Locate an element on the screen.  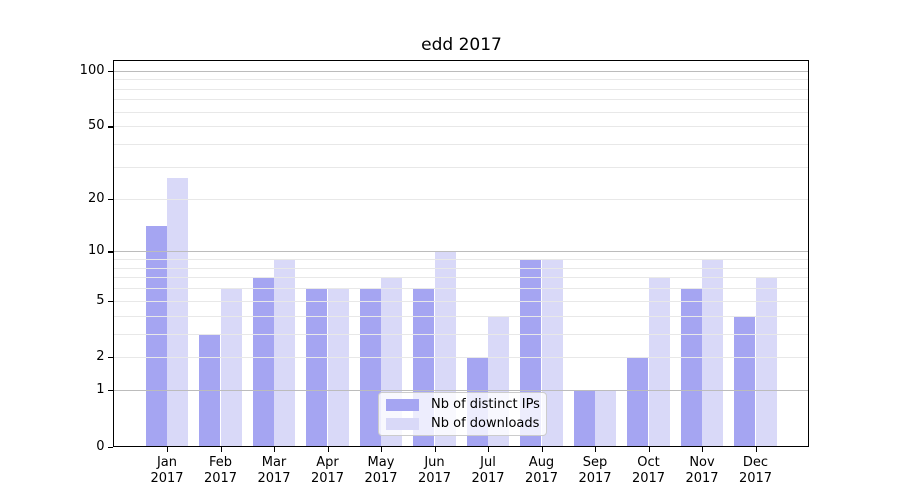
legend-label-downloads: Nb of downloads is located at coordinates (485, 423).